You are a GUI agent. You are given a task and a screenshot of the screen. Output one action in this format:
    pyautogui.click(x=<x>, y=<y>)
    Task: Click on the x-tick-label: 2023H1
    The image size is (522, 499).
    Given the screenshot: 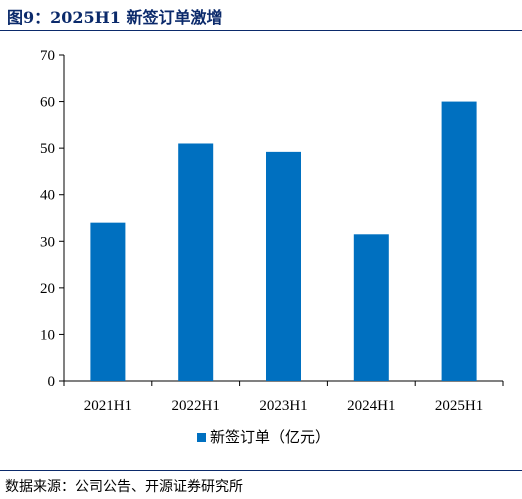 What is the action you would take?
    pyautogui.click(x=283, y=406)
    